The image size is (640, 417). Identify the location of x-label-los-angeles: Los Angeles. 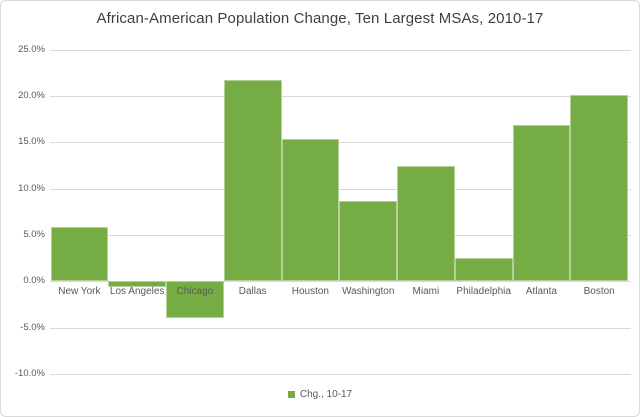
(137, 291).